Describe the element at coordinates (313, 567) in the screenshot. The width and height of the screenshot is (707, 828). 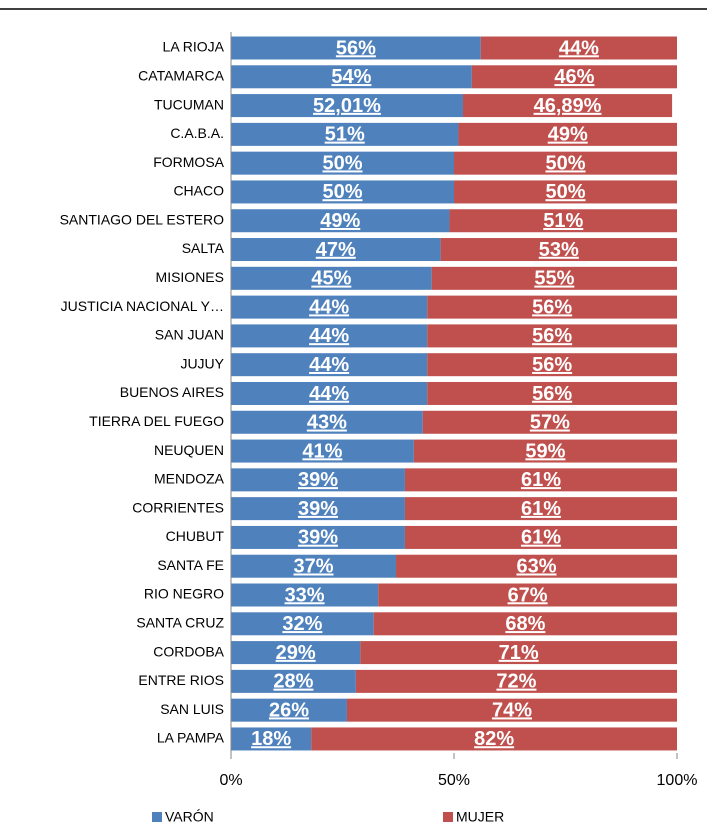
I see `value-label: 37%` at that location.